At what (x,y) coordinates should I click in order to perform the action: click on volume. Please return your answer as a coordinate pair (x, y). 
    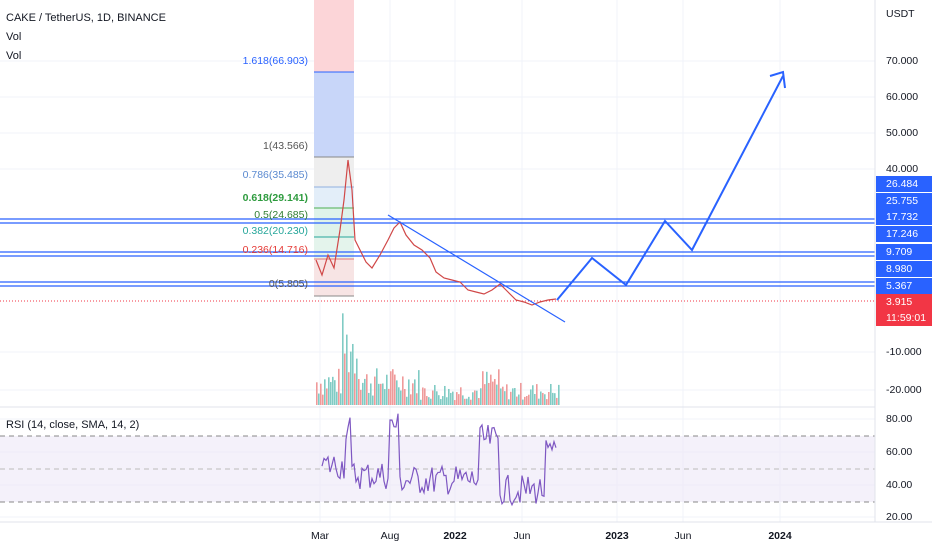
    Looking at the image, I should click on (438, 359).